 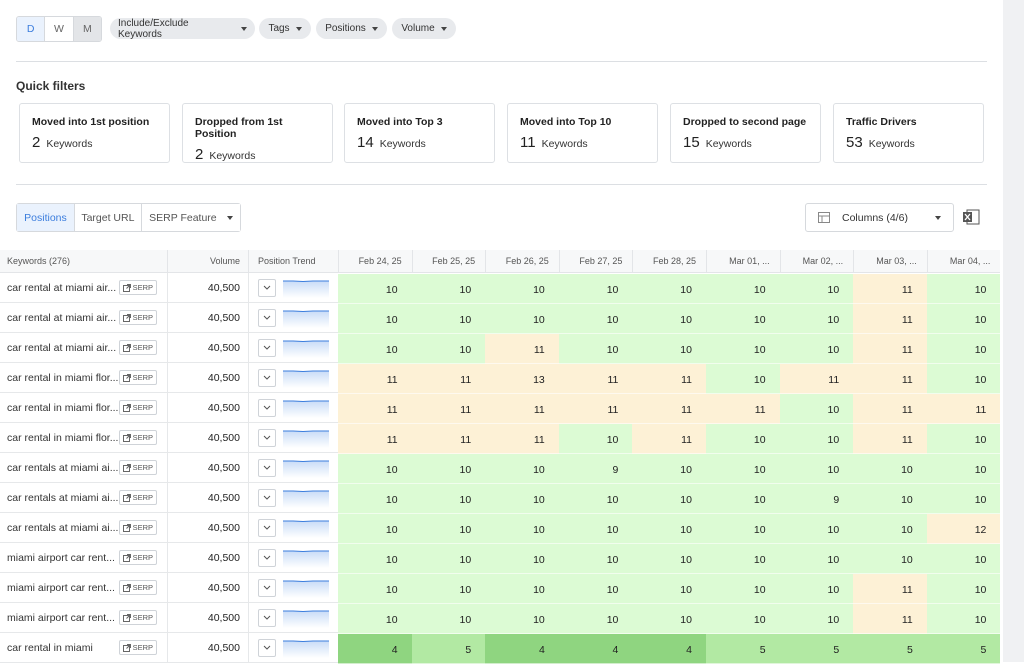 I want to click on quick-filter-card: Moved into Top 314Keywords, so click(x=419, y=133).